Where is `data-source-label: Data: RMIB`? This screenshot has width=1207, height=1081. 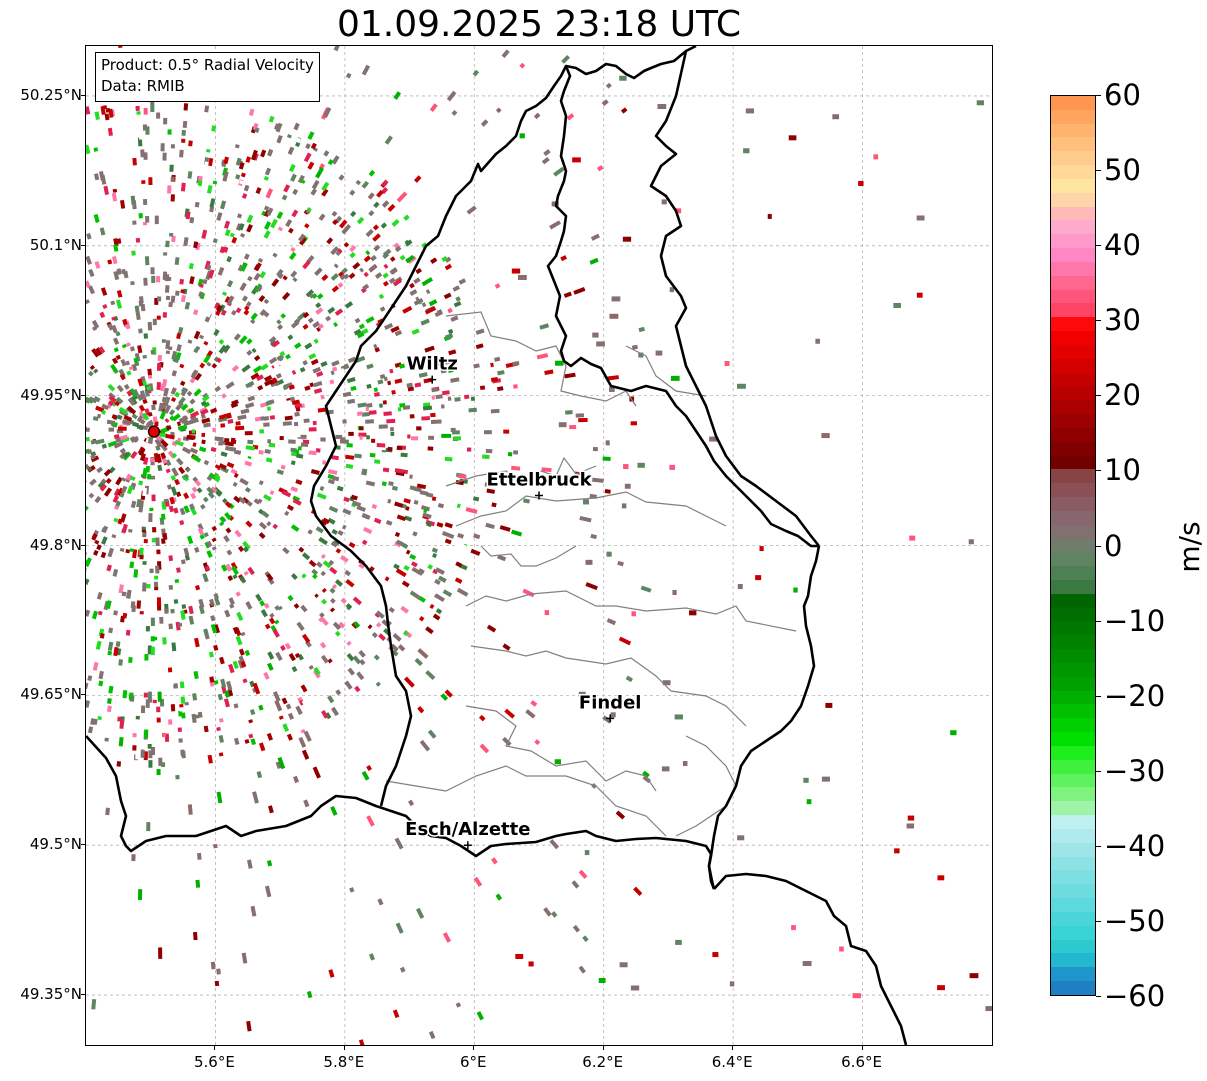
data-source-label: Data: RMIB is located at coordinates (143, 86).